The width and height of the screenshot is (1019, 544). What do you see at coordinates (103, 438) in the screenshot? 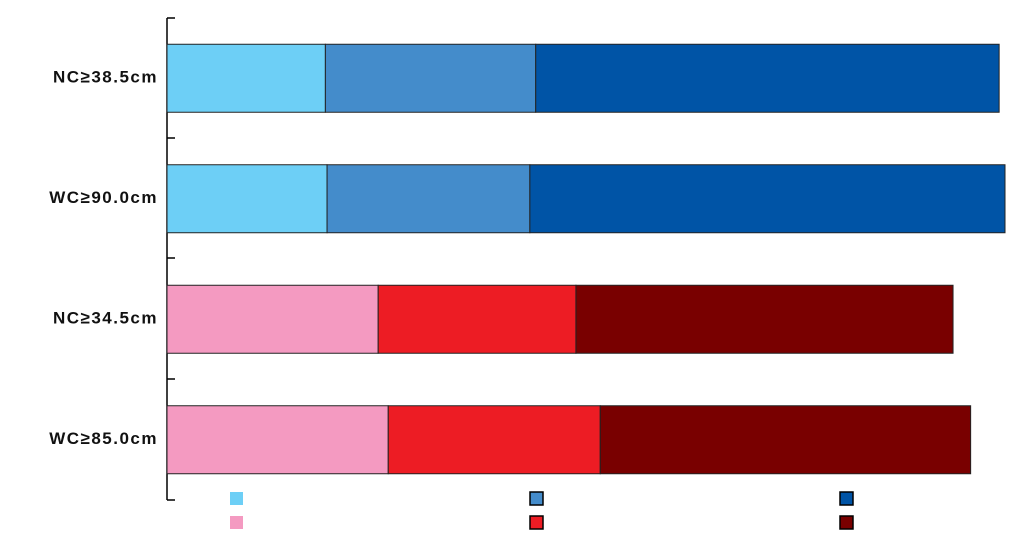
I see `y-tick-label: WC≥85.0cm` at bounding box center [103, 438].